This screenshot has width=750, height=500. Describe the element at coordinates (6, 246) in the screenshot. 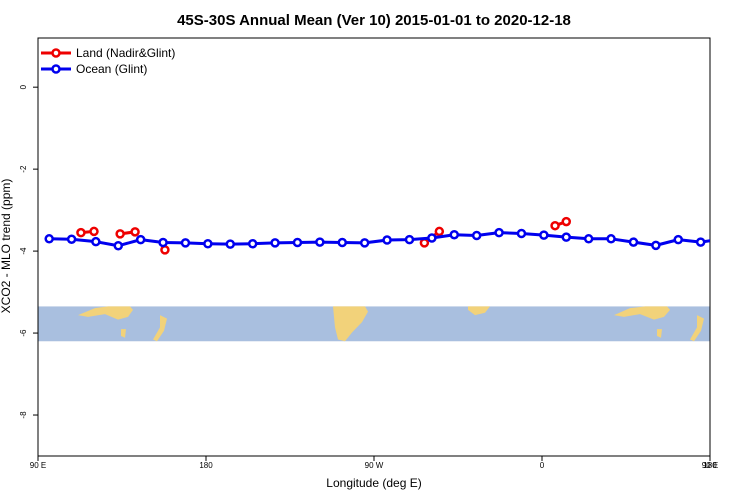

I see `y-axis-label: XCO2 - MLO trend (ppm)` at that location.